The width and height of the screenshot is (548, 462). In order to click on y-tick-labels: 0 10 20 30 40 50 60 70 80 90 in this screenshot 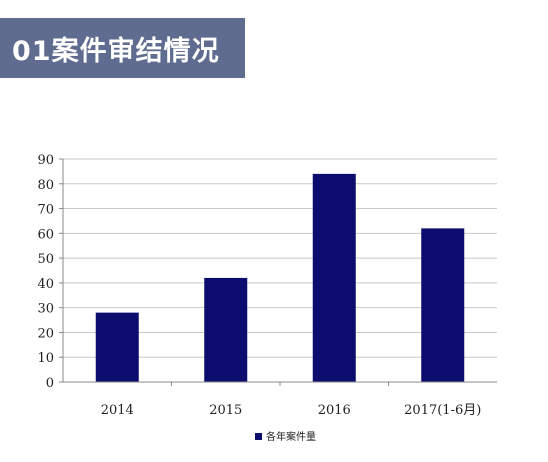, I will do `click(45, 272)`.